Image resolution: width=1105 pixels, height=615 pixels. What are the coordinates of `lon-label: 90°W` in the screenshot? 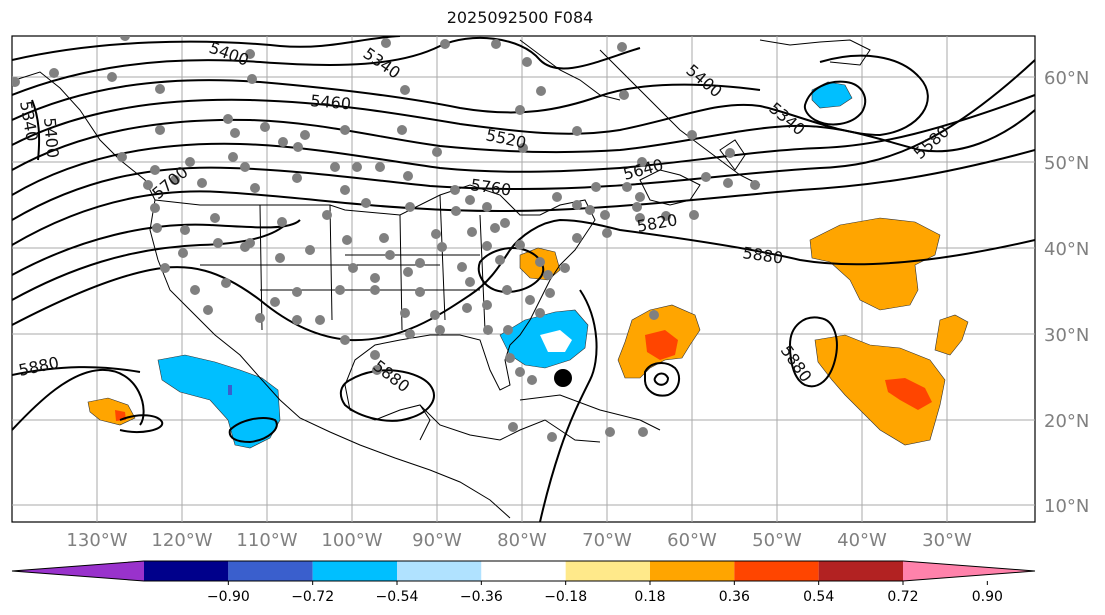 It's located at (437, 540).